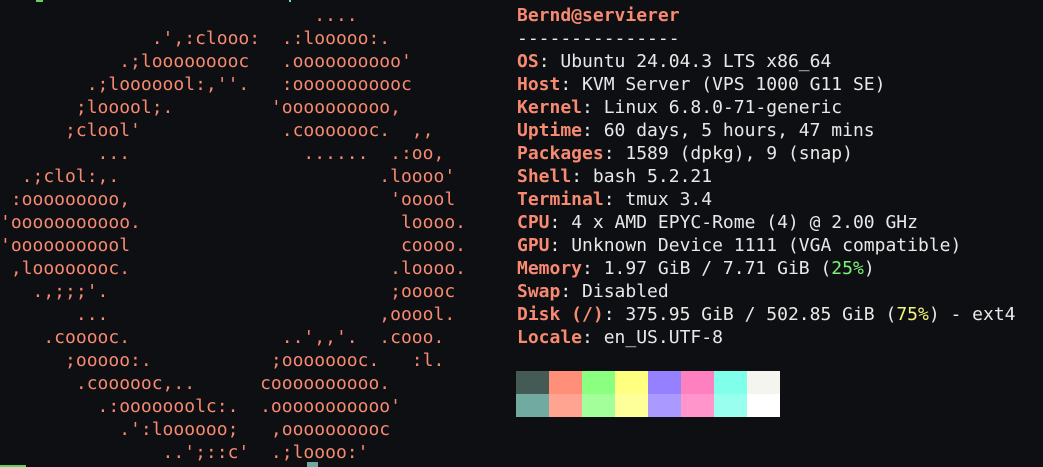  I want to click on logo-line: 'ooooooooooo. loooo., so click(233, 222).